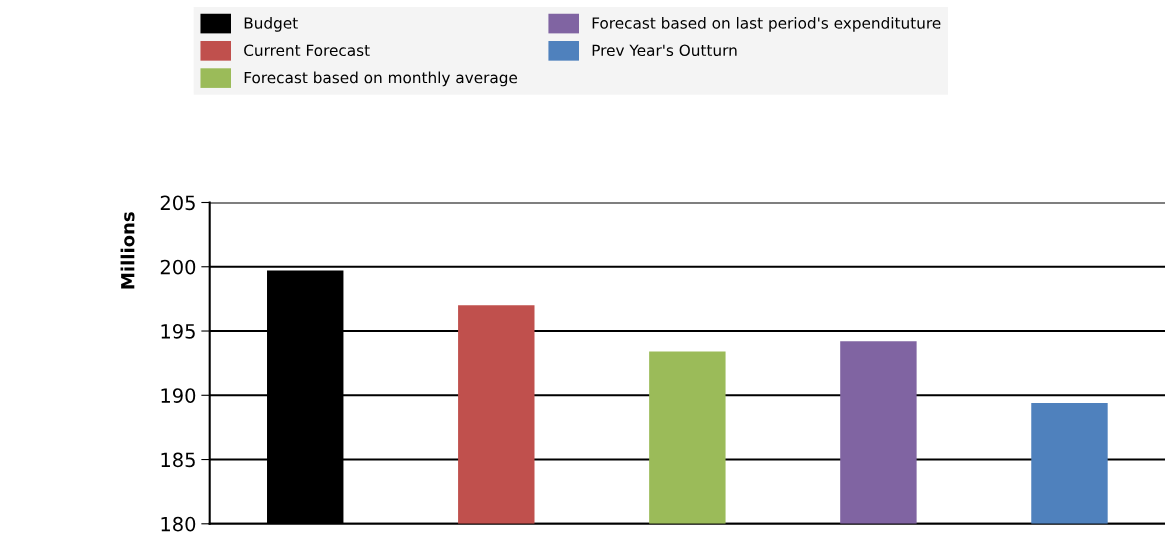  I want to click on y-axis-title: Millions, so click(127, 250).